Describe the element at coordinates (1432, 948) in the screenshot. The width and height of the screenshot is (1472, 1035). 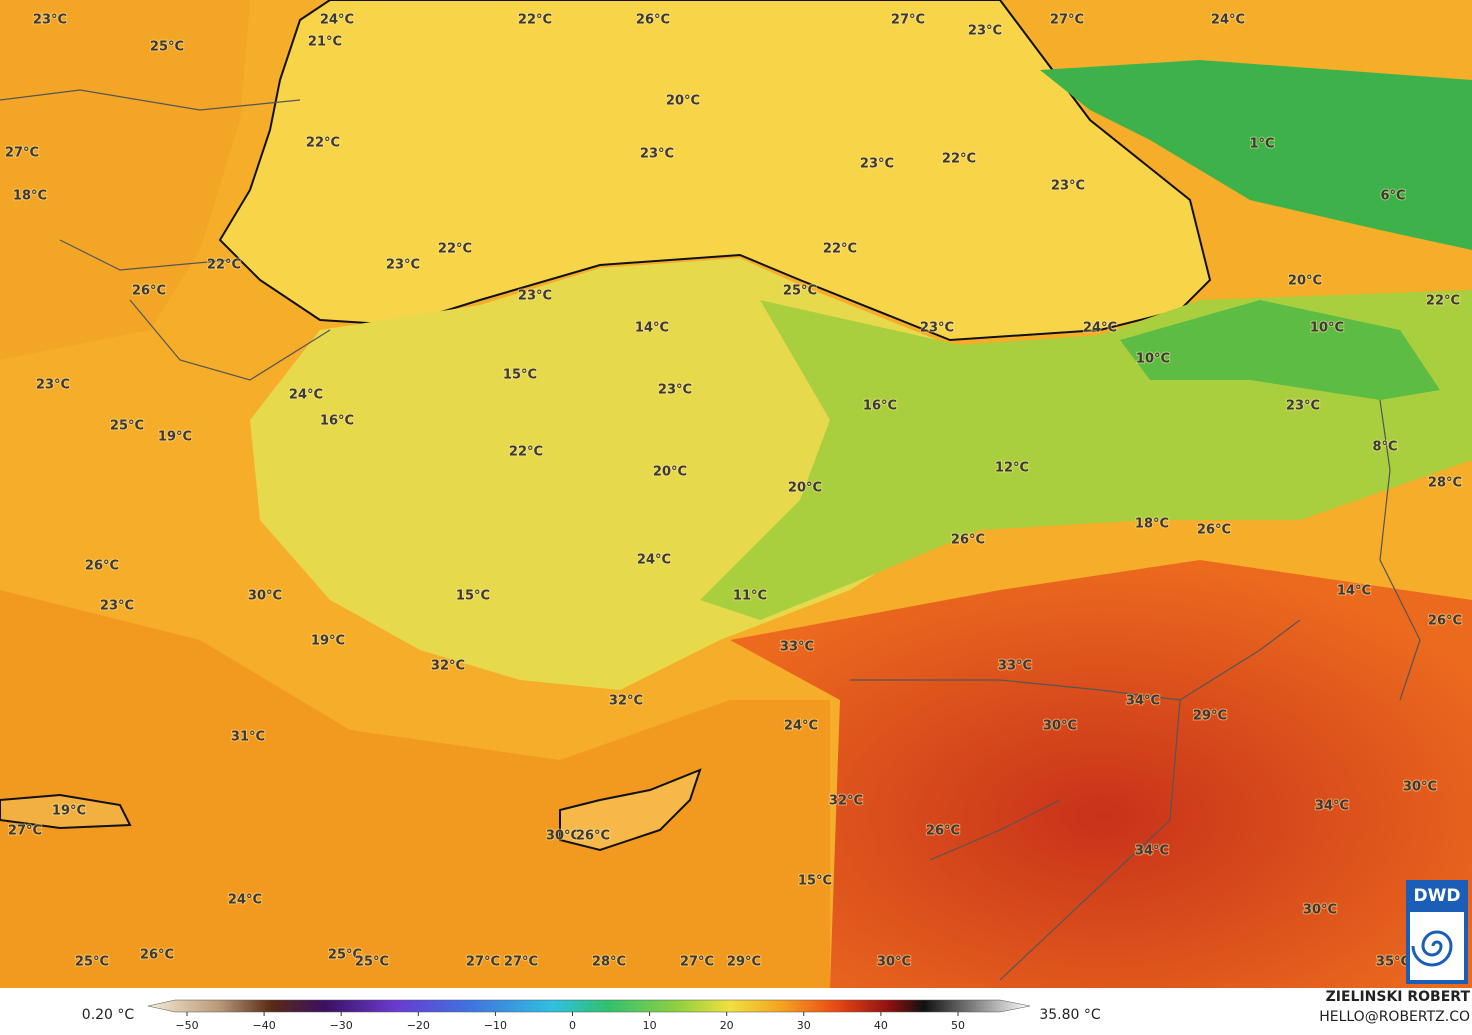
I see `logo-swirl` at that location.